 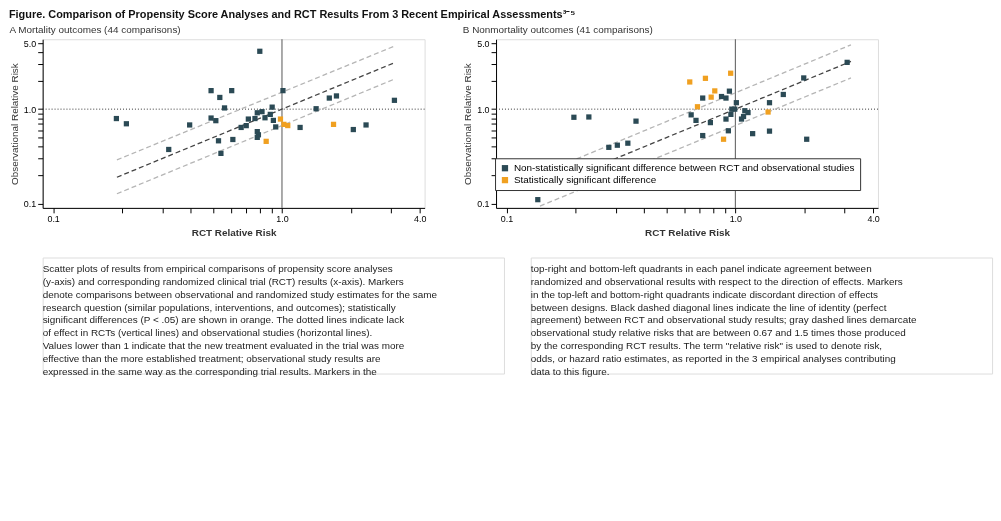 What do you see at coordinates (95, 29) in the screenshot?
I see `chart-title: A Mortality outcomes (44 comparisons)` at bounding box center [95, 29].